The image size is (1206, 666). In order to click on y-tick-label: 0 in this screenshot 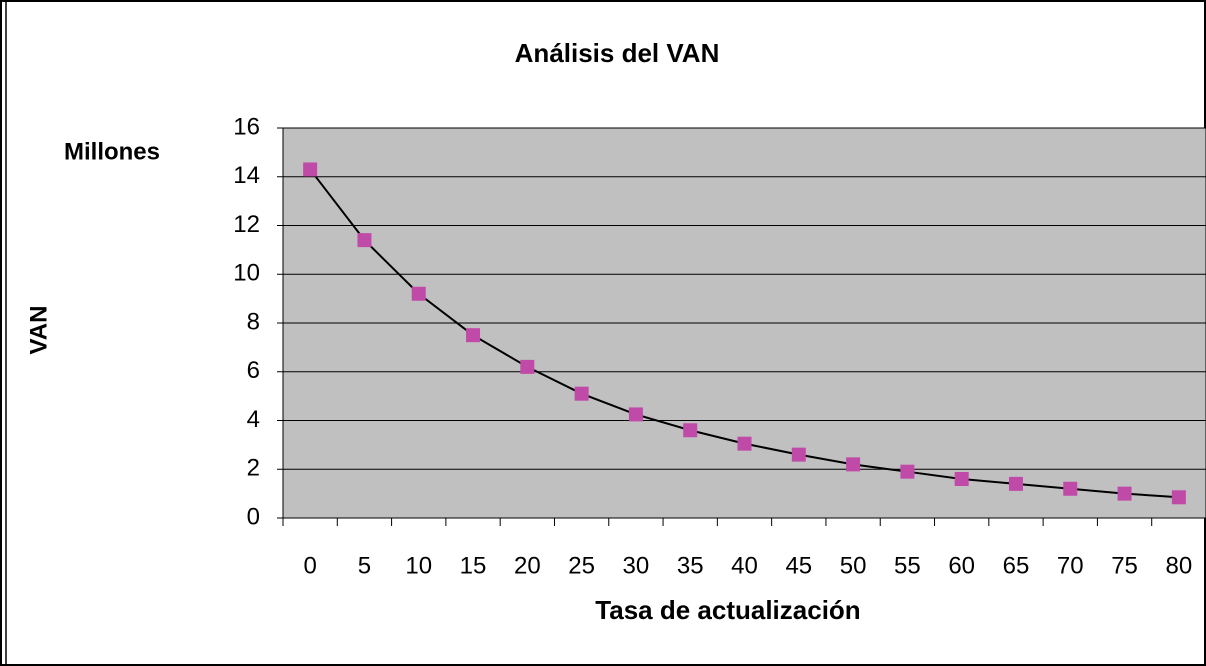, I will do `click(253, 516)`.